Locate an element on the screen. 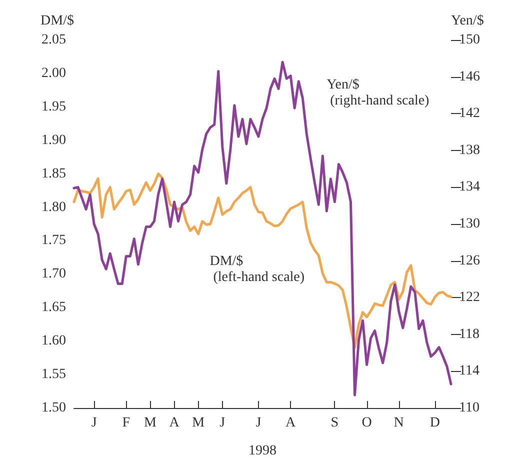 The width and height of the screenshot is (525, 474). y-tick-label: 1.80 is located at coordinates (54, 207).